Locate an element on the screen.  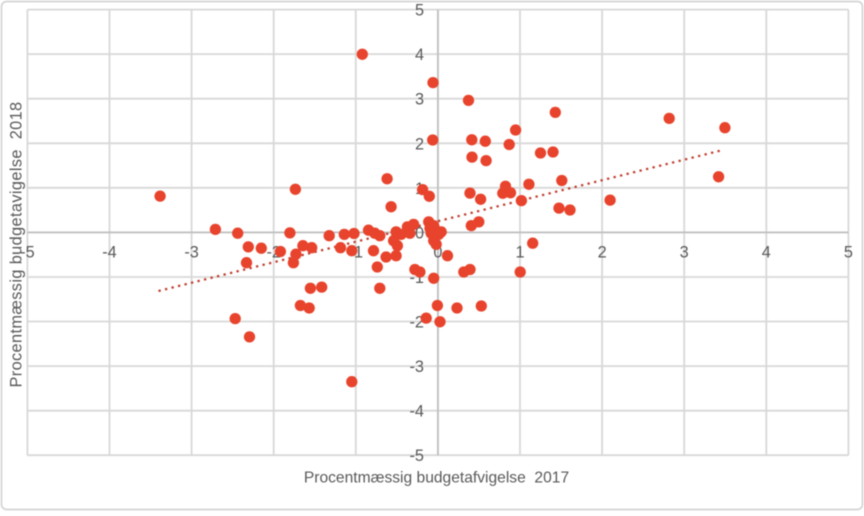
svg-text:Procentmæssig budgetafvigelse: Procentmæssig budgetafvigelse 2017 is located at coordinates (436, 478).